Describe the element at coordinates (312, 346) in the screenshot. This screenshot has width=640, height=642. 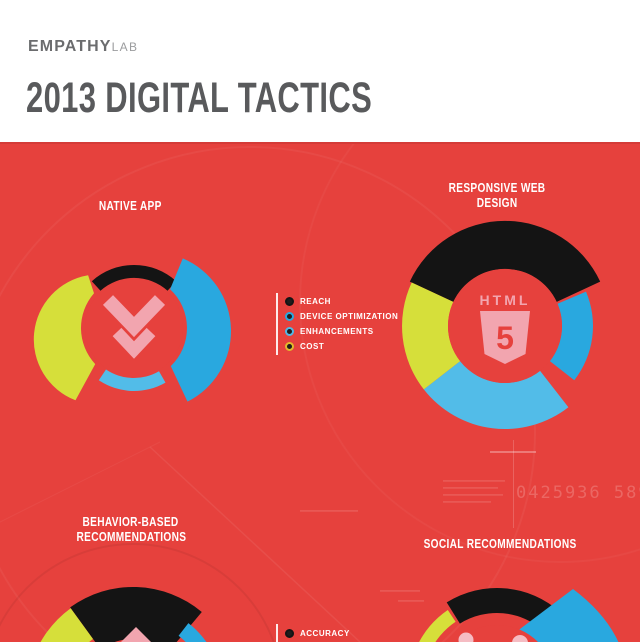
I see `legend-label: COST` at that location.